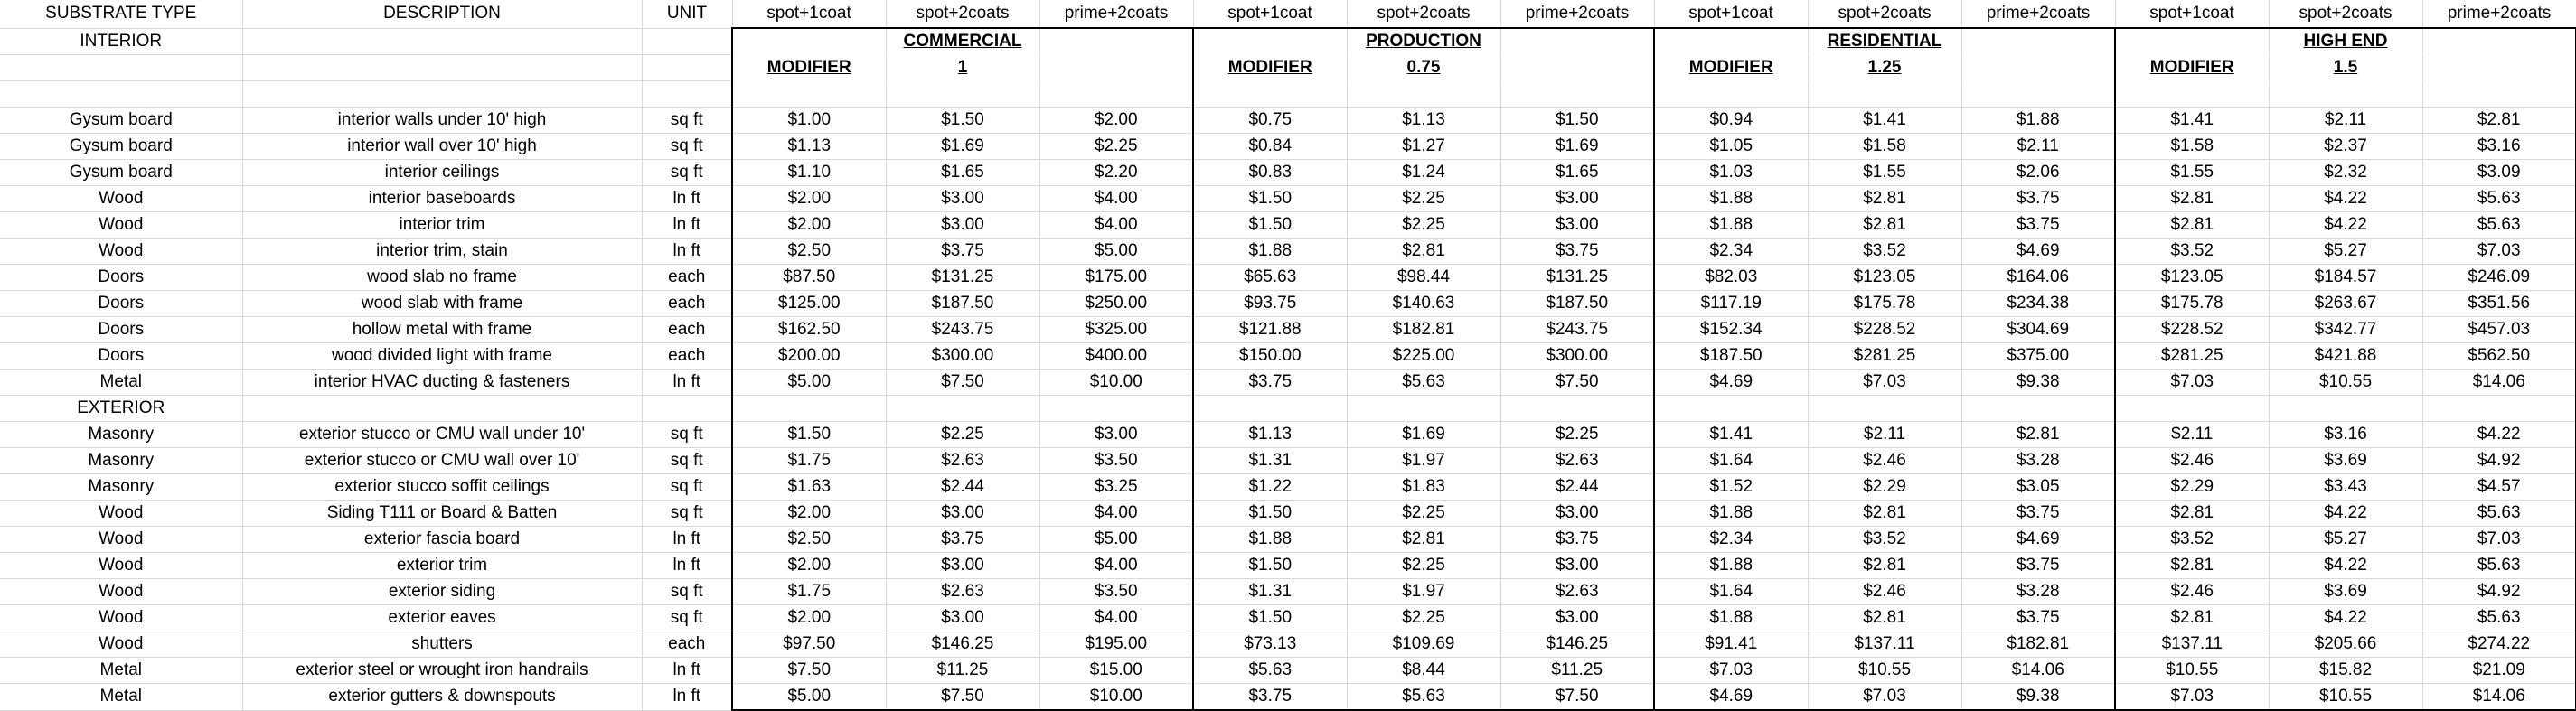  I want to click on price-cell: $21.09, so click(2499, 670).